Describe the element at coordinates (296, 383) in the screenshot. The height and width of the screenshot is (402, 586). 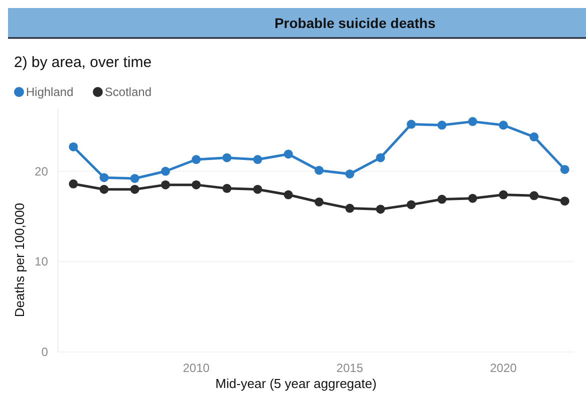
I see `x-axis-title: Mid-year (5 year aggregate)` at that location.